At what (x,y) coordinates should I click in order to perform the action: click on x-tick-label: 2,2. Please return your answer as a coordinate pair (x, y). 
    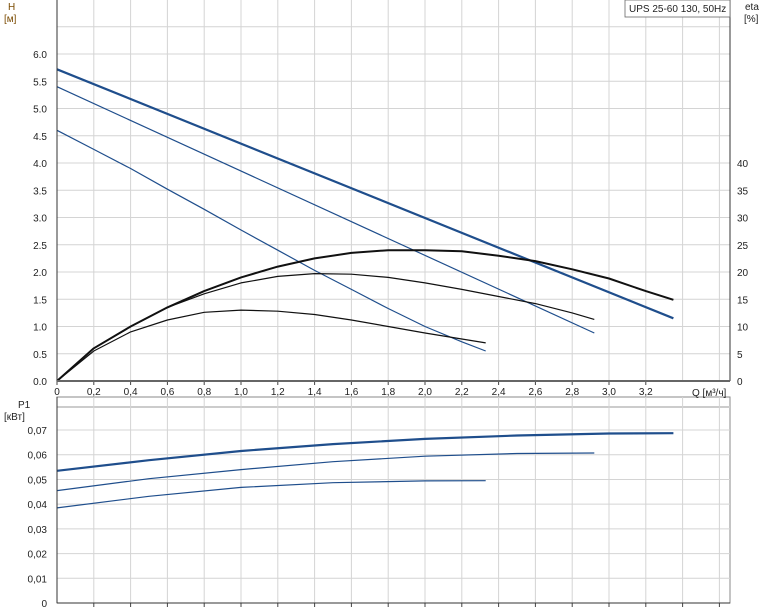
    Looking at the image, I should click on (462, 392).